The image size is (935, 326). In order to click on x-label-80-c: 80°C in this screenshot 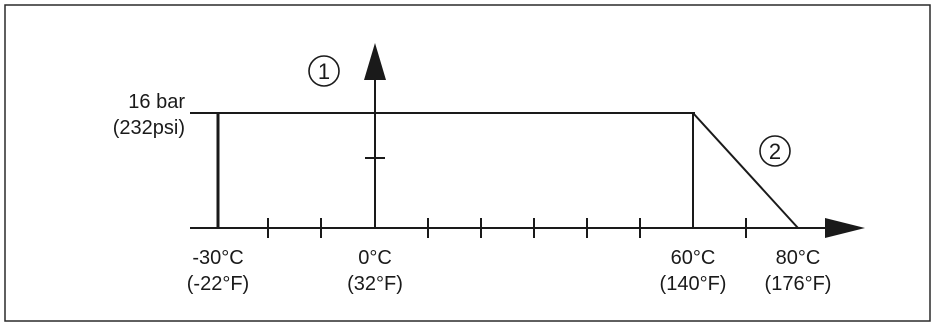, I will do `click(798, 258)`.